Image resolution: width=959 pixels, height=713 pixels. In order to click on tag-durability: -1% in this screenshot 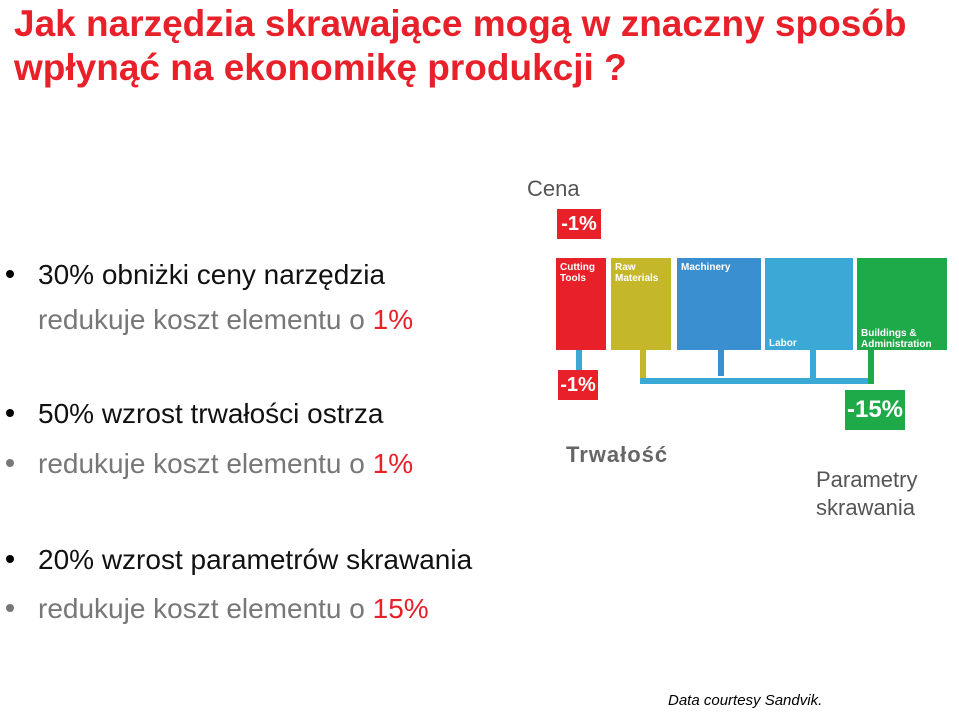, I will do `click(578, 385)`.